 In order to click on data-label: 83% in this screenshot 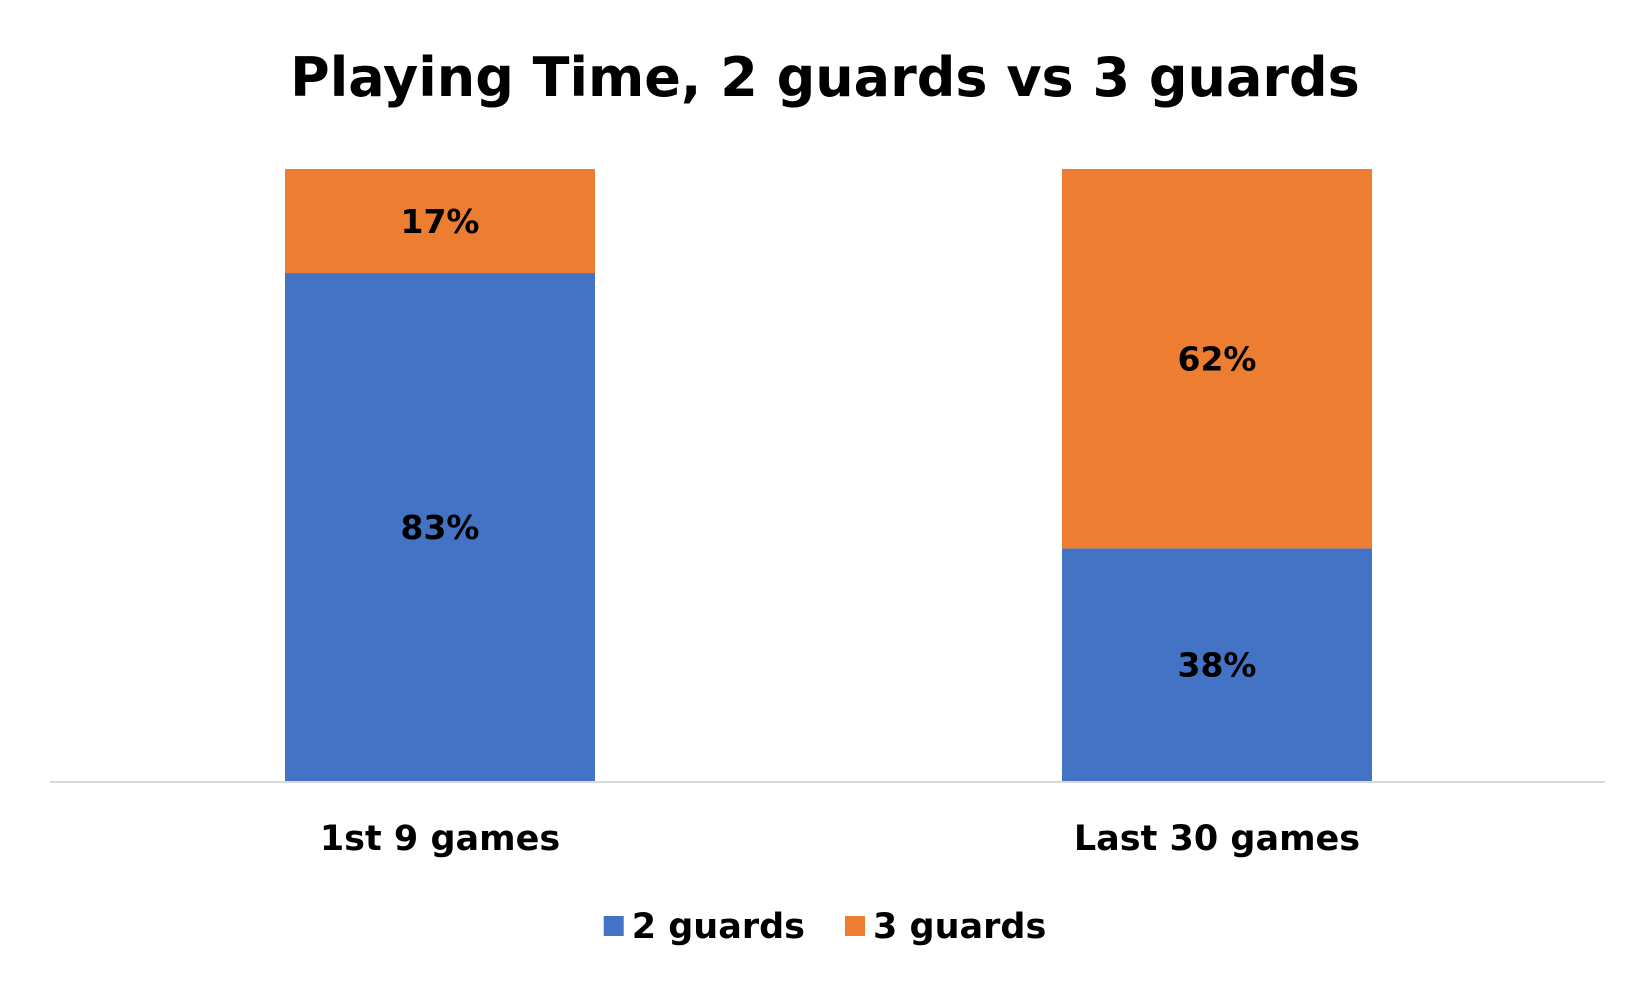, I will do `click(440, 527)`.